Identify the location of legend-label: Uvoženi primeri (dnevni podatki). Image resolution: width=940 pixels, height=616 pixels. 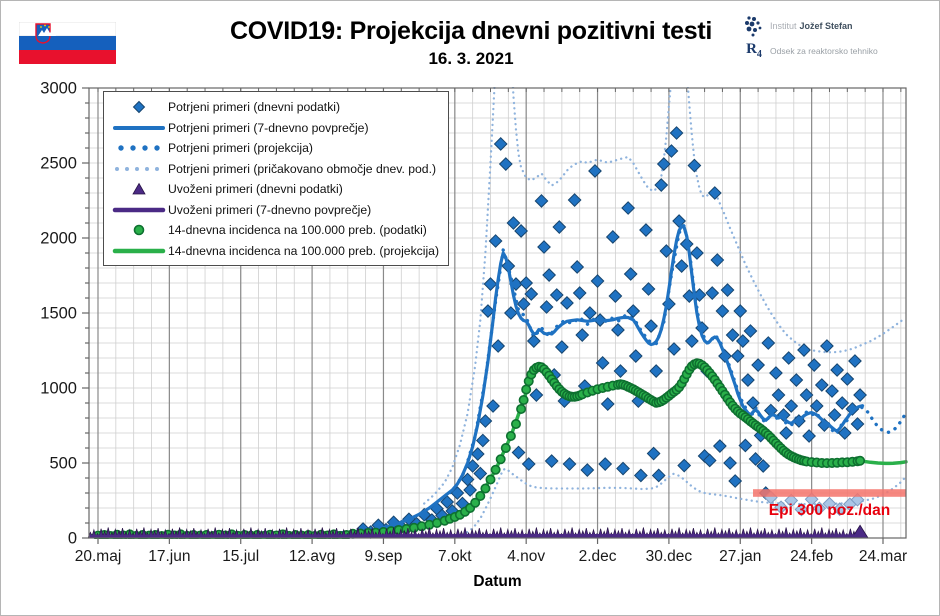
(255, 189).